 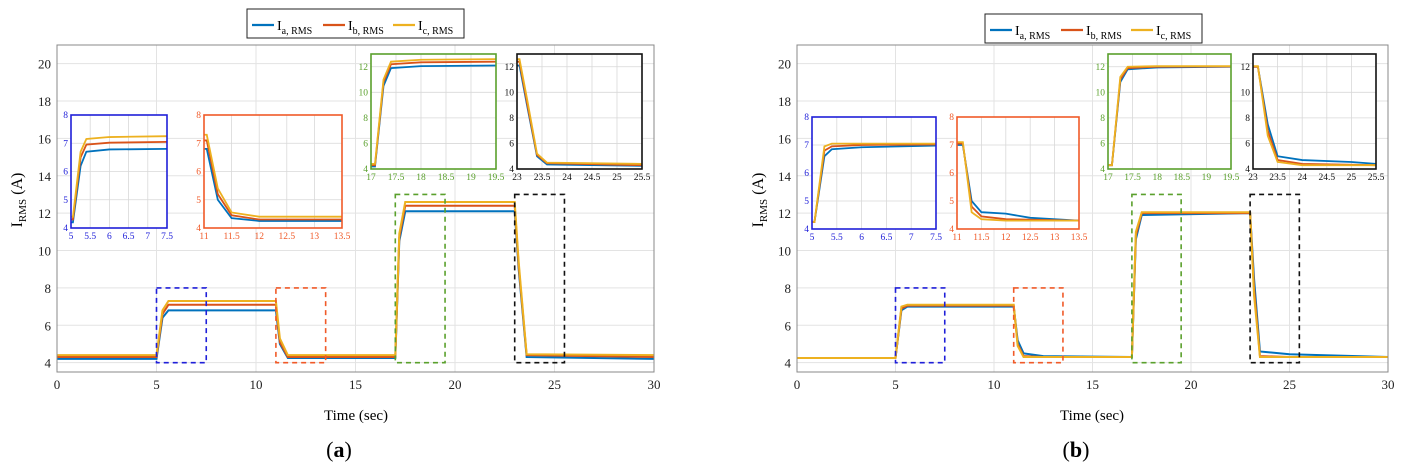 I want to click on inset-y-tick-label: 5, so click(x=65, y=201).